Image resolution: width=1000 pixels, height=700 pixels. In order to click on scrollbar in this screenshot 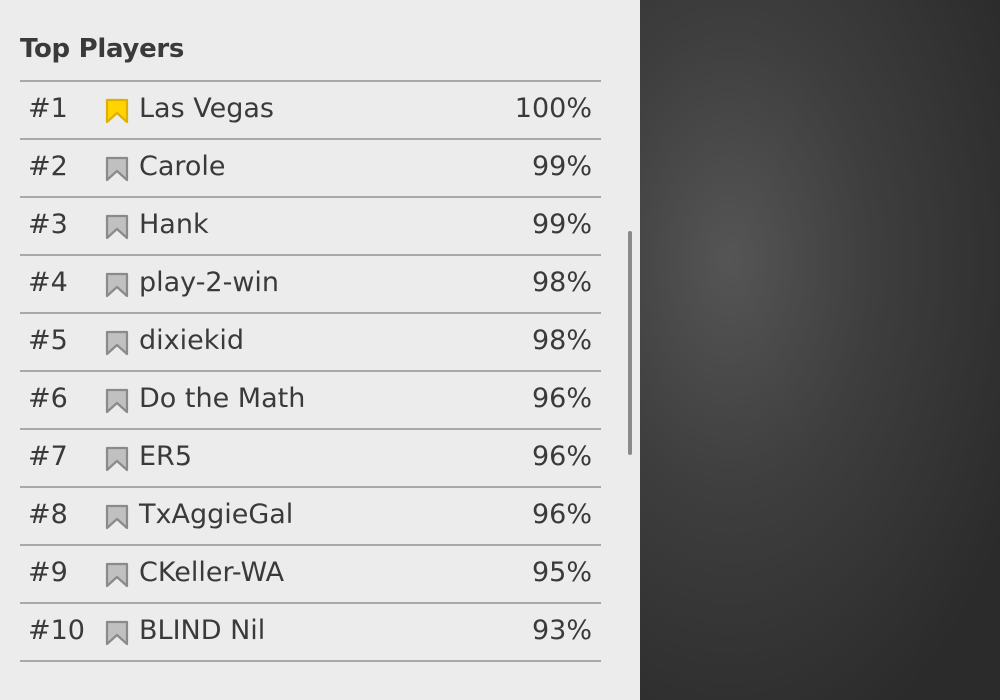, I will do `click(630, 343)`.